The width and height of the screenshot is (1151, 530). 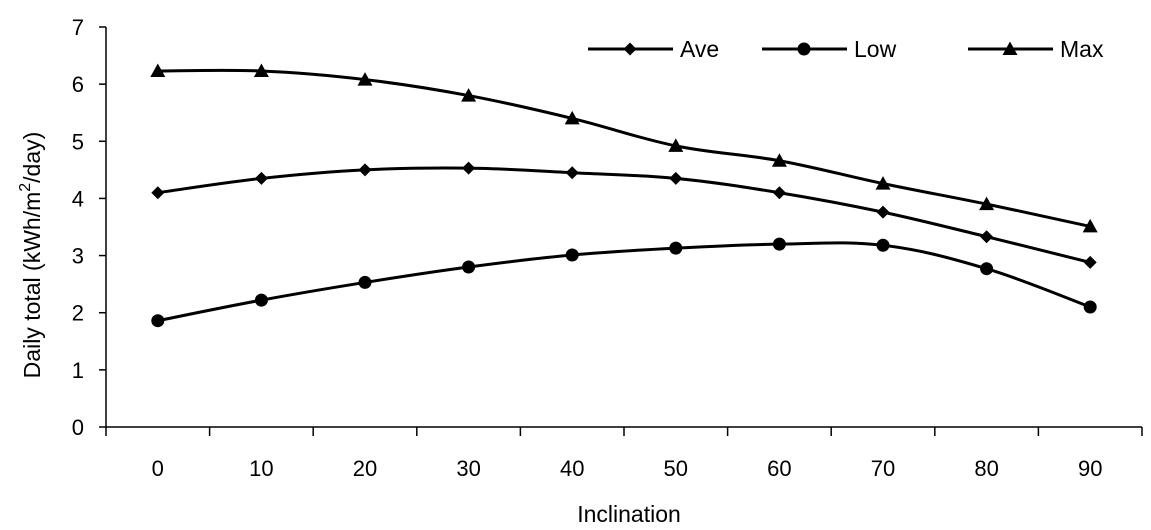 I want to click on x-tick-label: 60, so click(x=779, y=468).